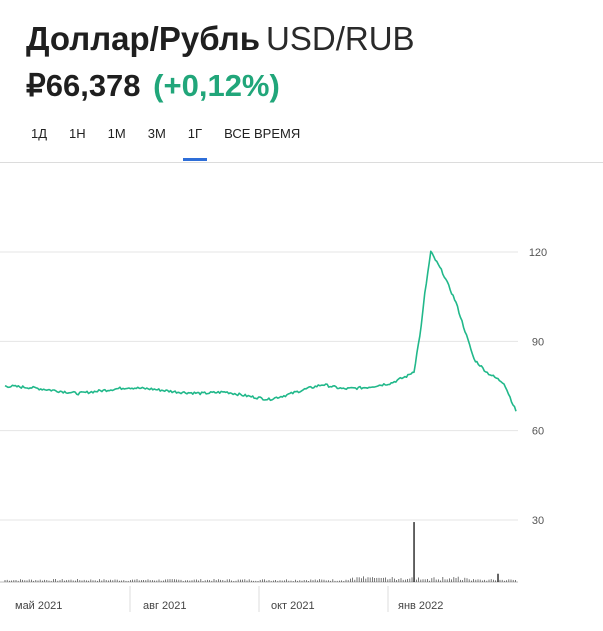  I want to click on y-tick-label: 30, so click(538, 521).